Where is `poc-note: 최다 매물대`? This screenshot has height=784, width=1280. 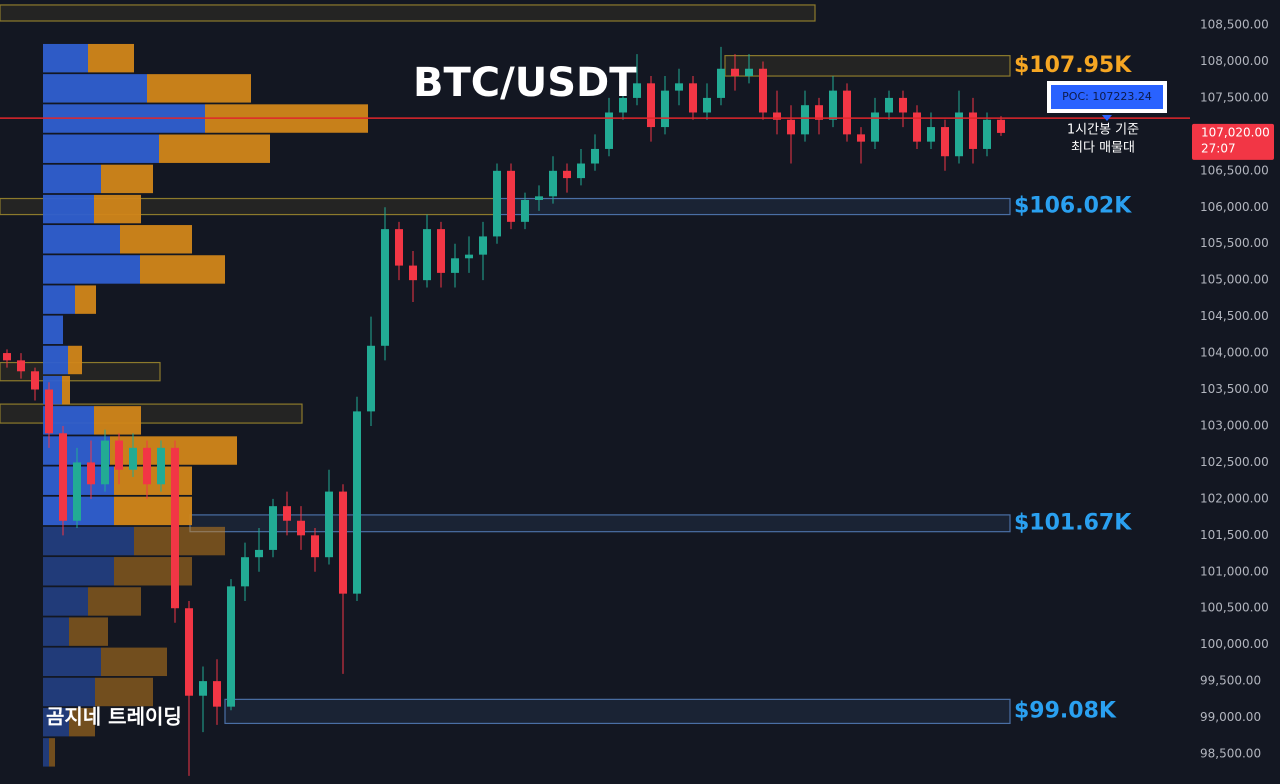
poc-note: 최다 매물대 is located at coordinates (1103, 148).